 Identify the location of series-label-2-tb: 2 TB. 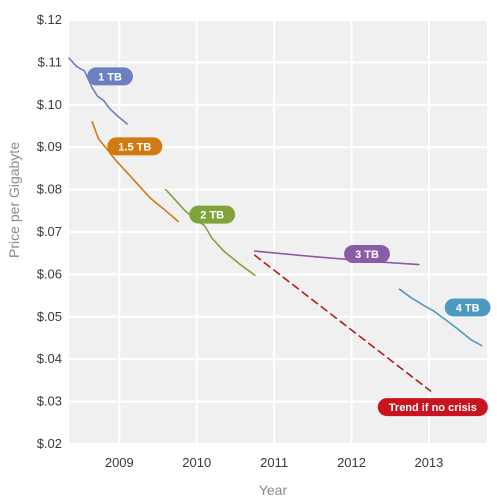
(212, 214).